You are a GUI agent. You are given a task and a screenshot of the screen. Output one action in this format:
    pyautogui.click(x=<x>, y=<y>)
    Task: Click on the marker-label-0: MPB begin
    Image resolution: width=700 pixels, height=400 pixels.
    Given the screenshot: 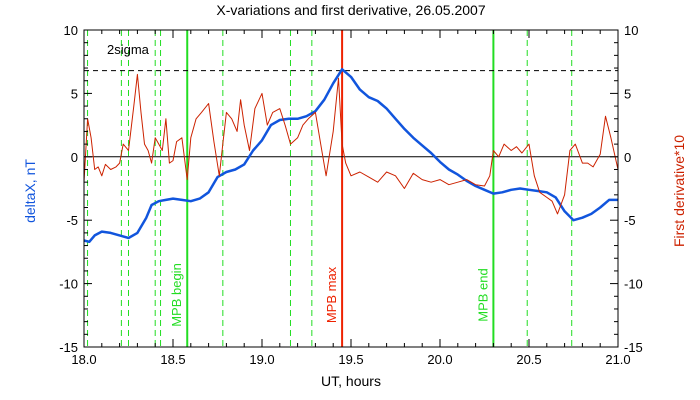 What is the action you would take?
    pyautogui.click(x=176, y=295)
    